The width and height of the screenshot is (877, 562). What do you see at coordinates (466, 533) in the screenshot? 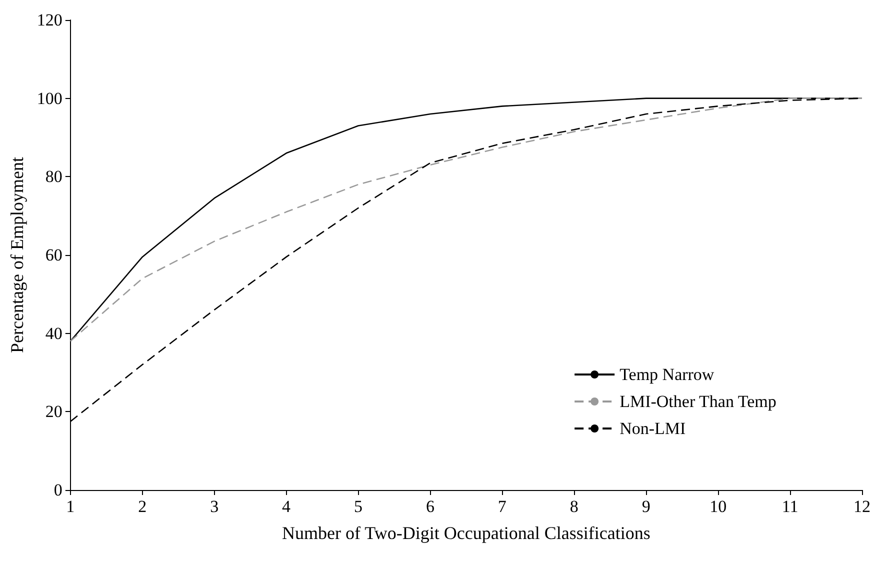
I see `x-axis-title: Number of Two-Digit Occupational Classifications` at bounding box center [466, 533].